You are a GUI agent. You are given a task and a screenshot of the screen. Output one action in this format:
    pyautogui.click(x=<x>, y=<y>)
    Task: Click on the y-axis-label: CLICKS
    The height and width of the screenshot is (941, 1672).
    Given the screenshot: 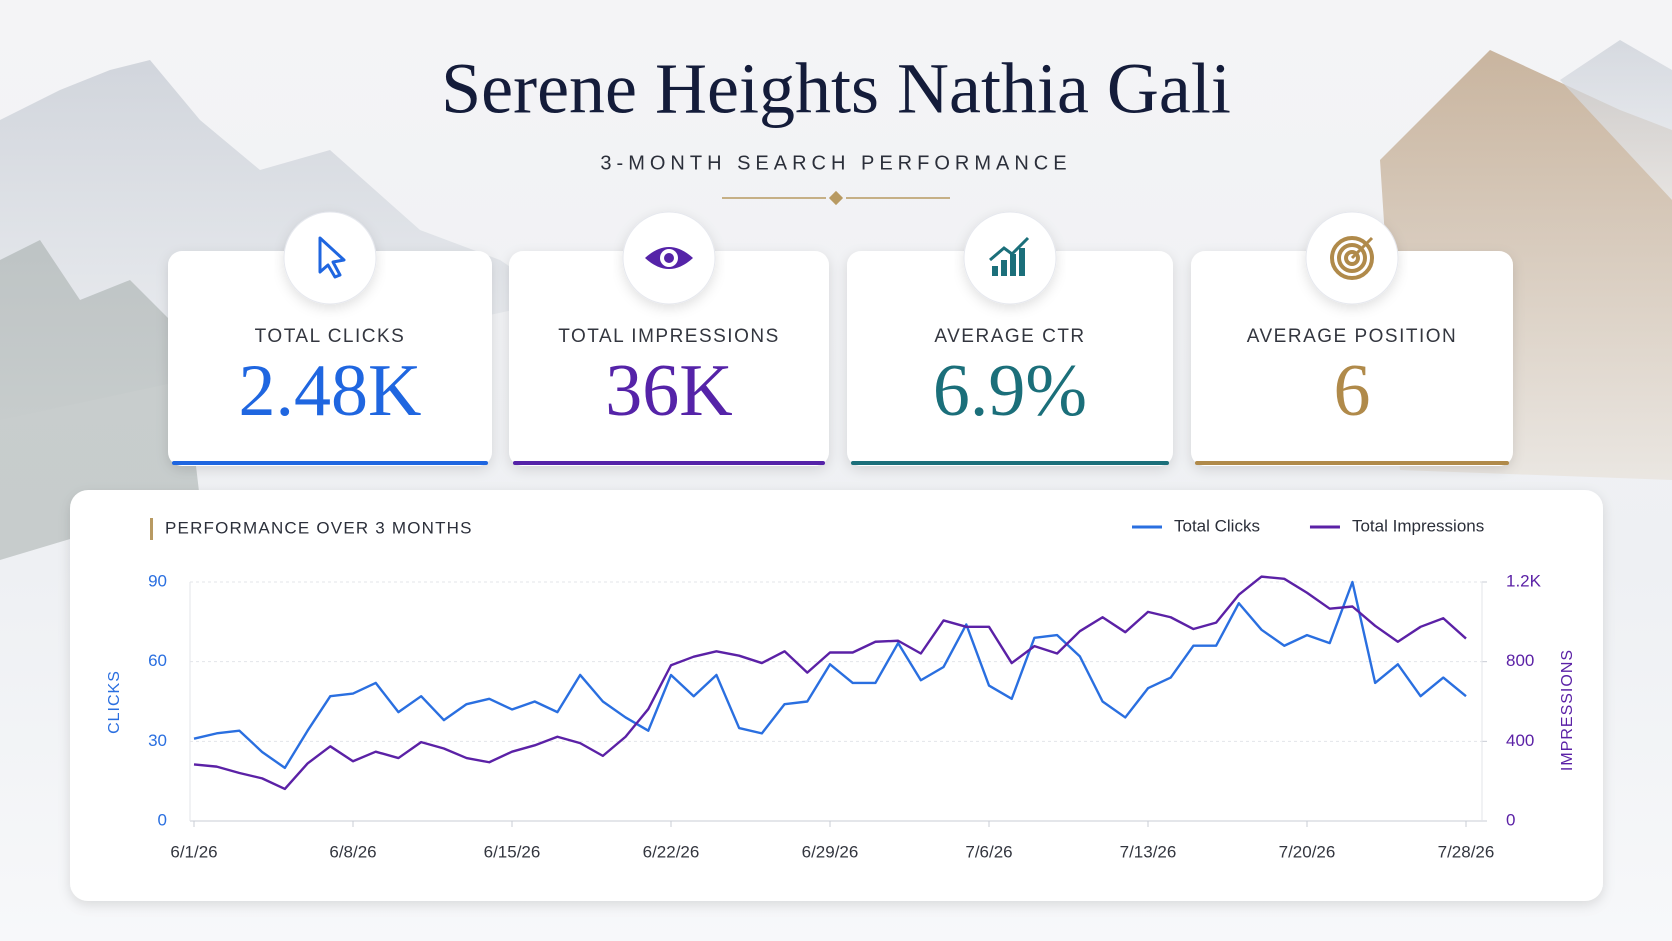 What is the action you would take?
    pyautogui.click(x=114, y=702)
    